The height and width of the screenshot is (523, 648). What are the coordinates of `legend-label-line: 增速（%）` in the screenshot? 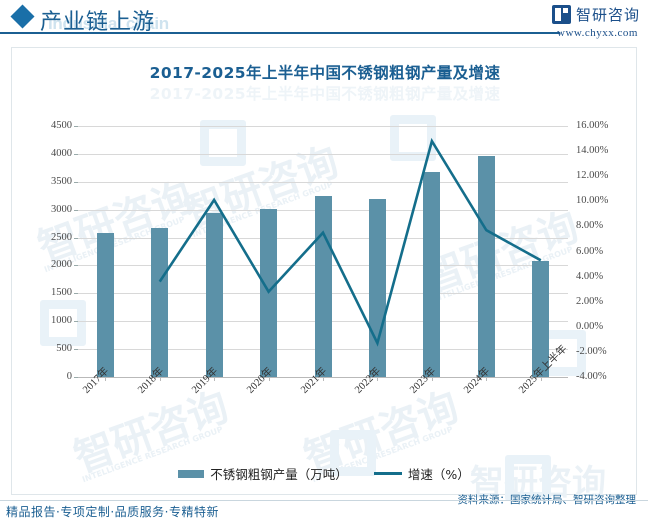 It's located at (438, 474).